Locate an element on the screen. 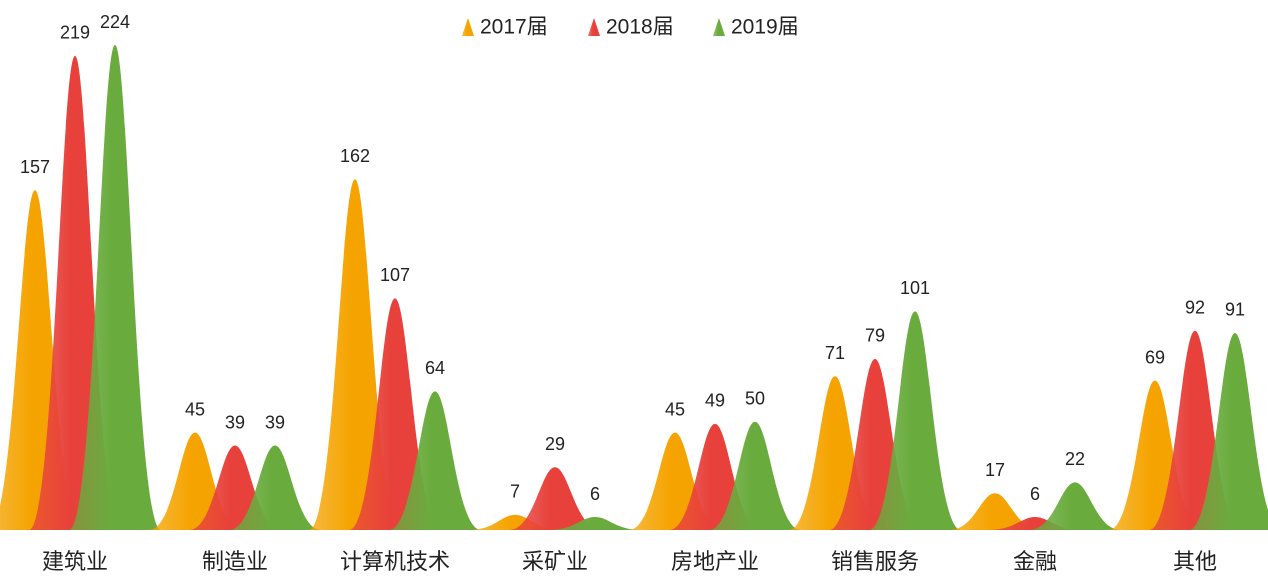 Image resolution: width=1268 pixels, height=576 pixels. value-label: 79 is located at coordinates (875, 336).